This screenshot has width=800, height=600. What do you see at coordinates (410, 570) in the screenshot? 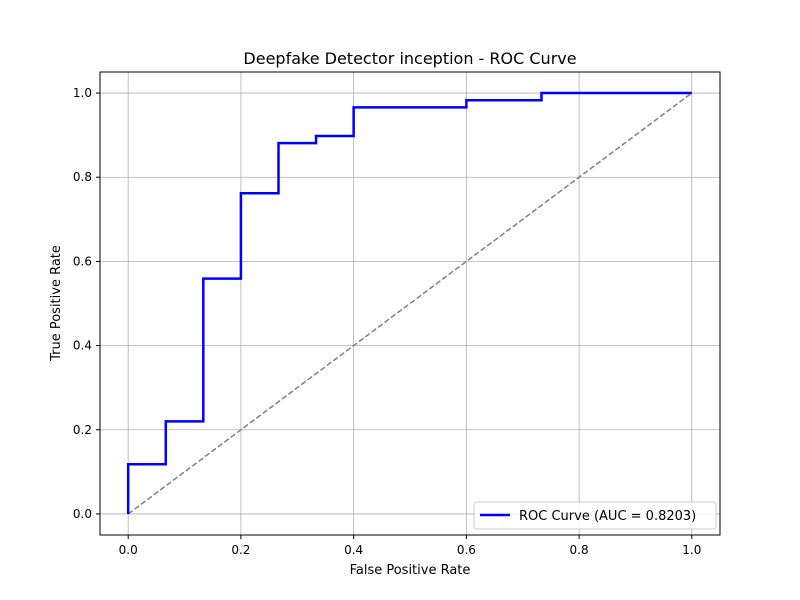
I see `x-axis-label: False Positive Rate` at bounding box center [410, 570].